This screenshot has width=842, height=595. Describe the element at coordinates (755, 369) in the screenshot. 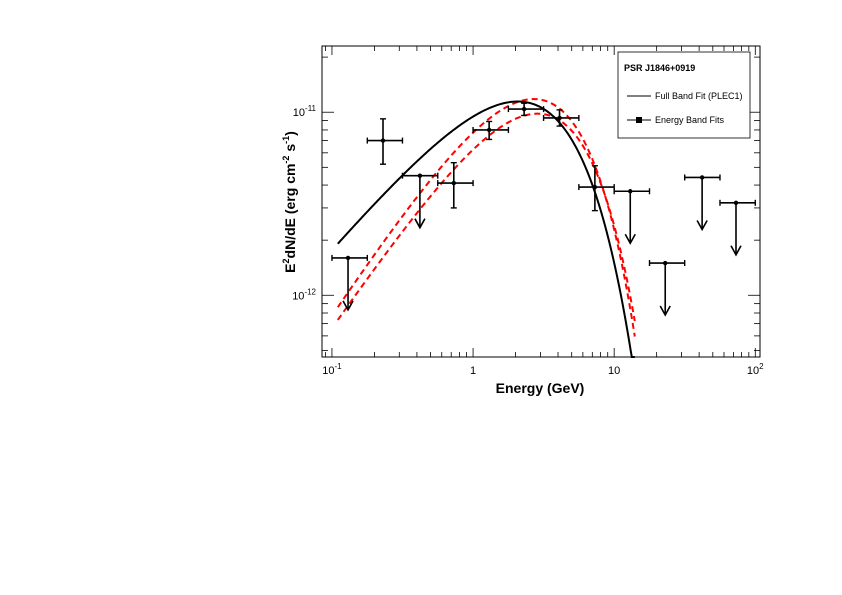

I see `x-tick-label: 10²` at that location.